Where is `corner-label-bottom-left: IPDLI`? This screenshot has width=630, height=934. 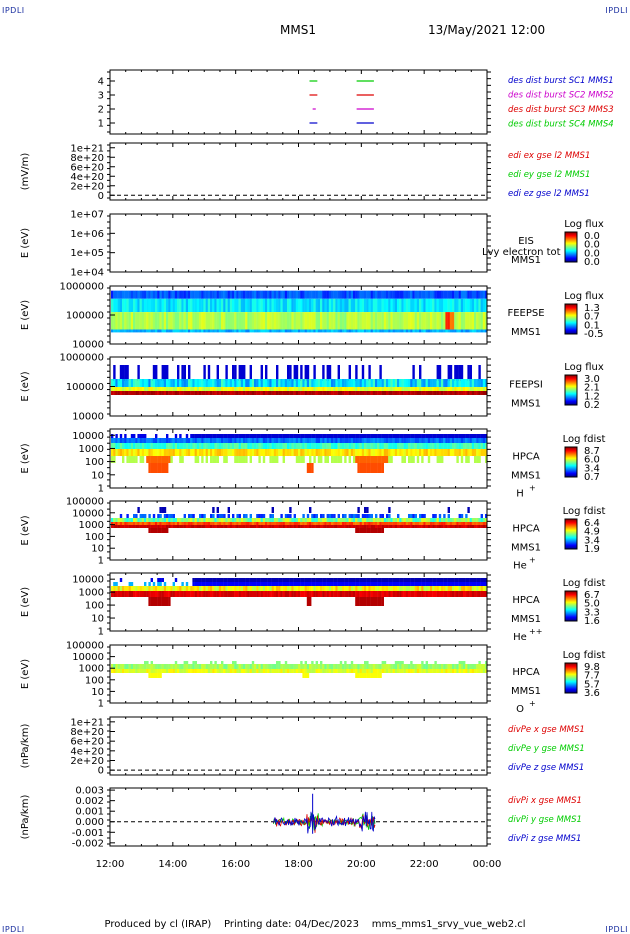
corner-label-bottom-left: IPDLI is located at coordinates (13, 929).